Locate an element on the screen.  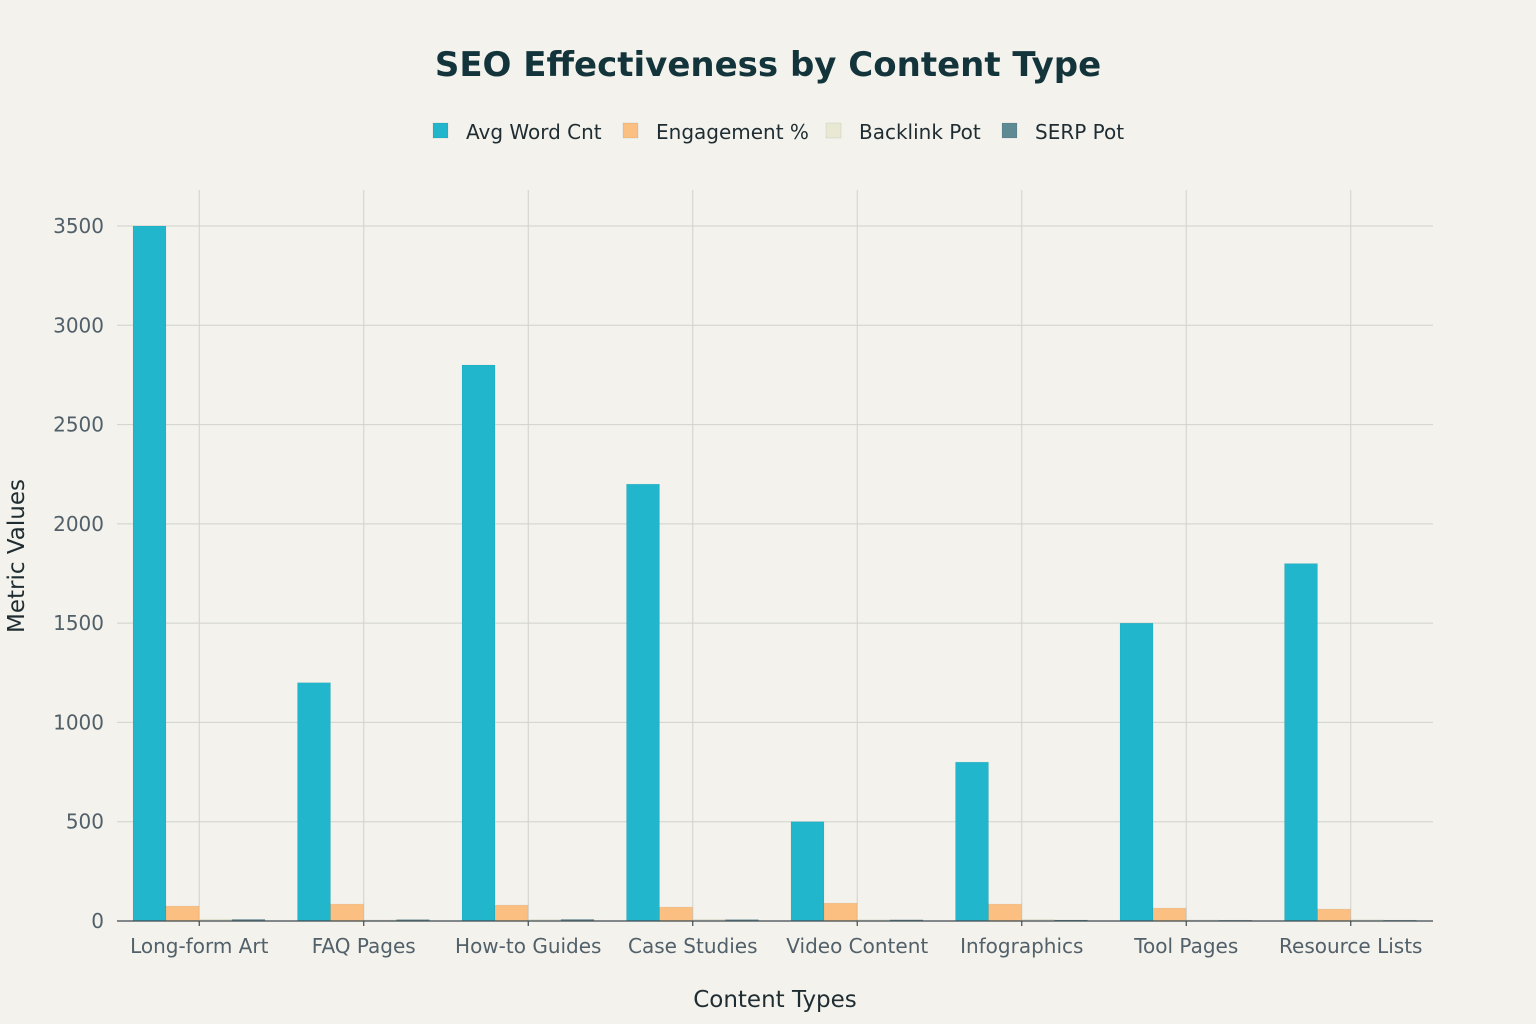
legend-label: Avg Word Cnt is located at coordinates (534, 132).